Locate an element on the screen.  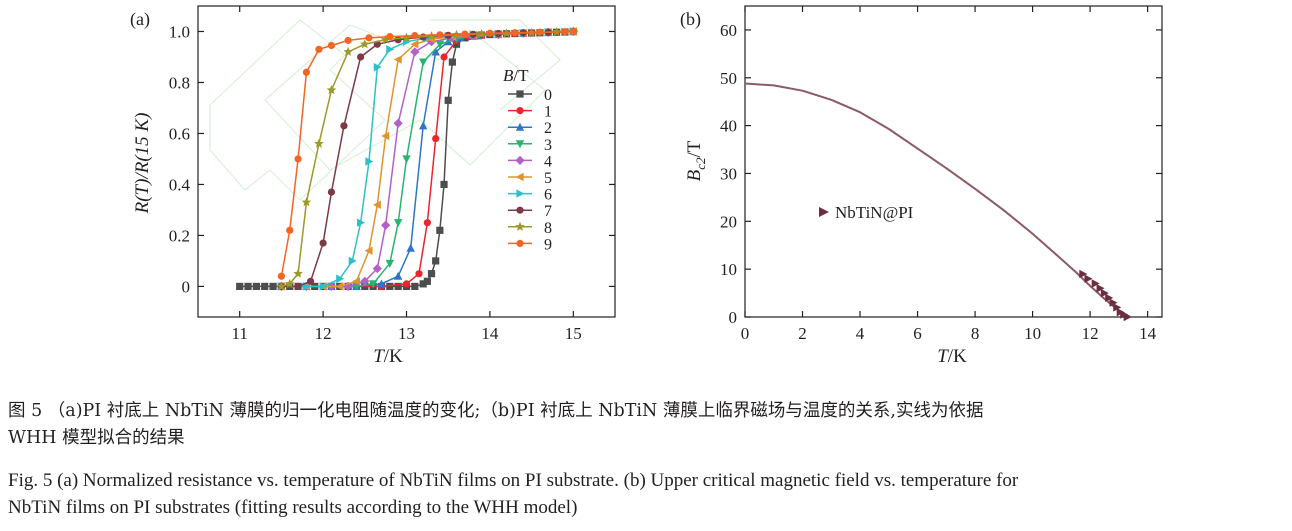
y-tick-label-b: 40 is located at coordinates (728, 126).